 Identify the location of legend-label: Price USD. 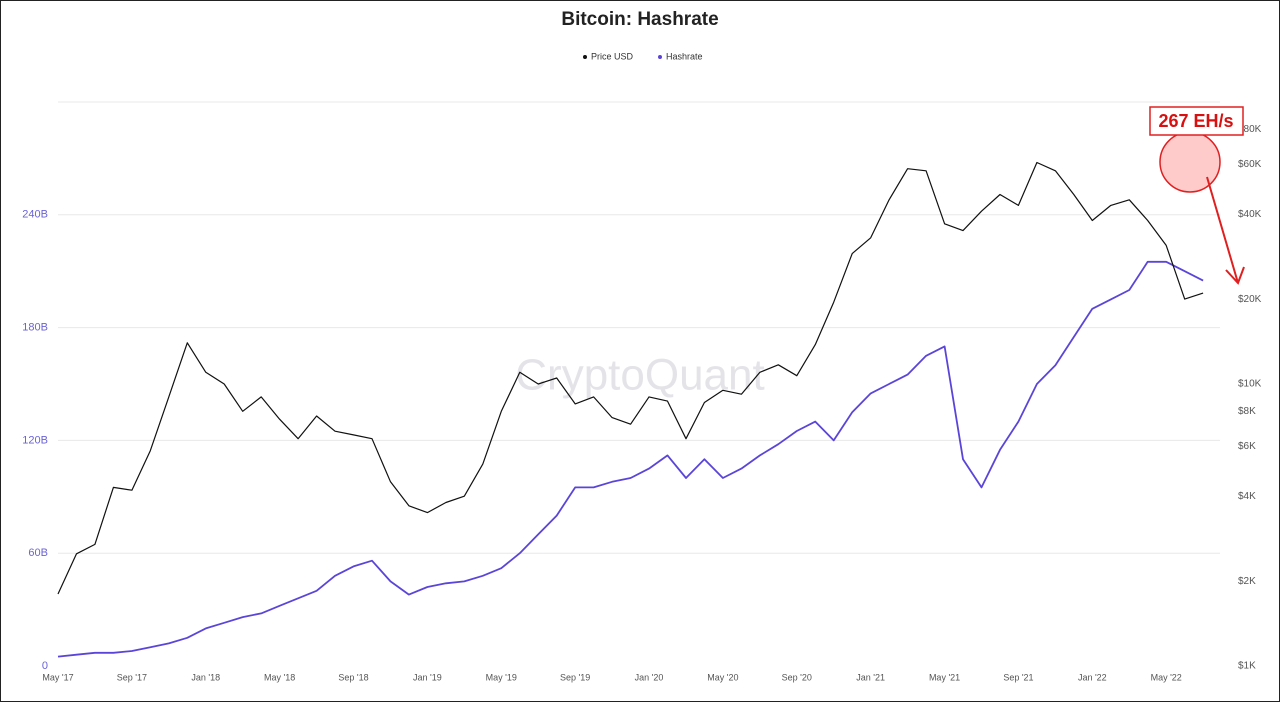
(612, 56).